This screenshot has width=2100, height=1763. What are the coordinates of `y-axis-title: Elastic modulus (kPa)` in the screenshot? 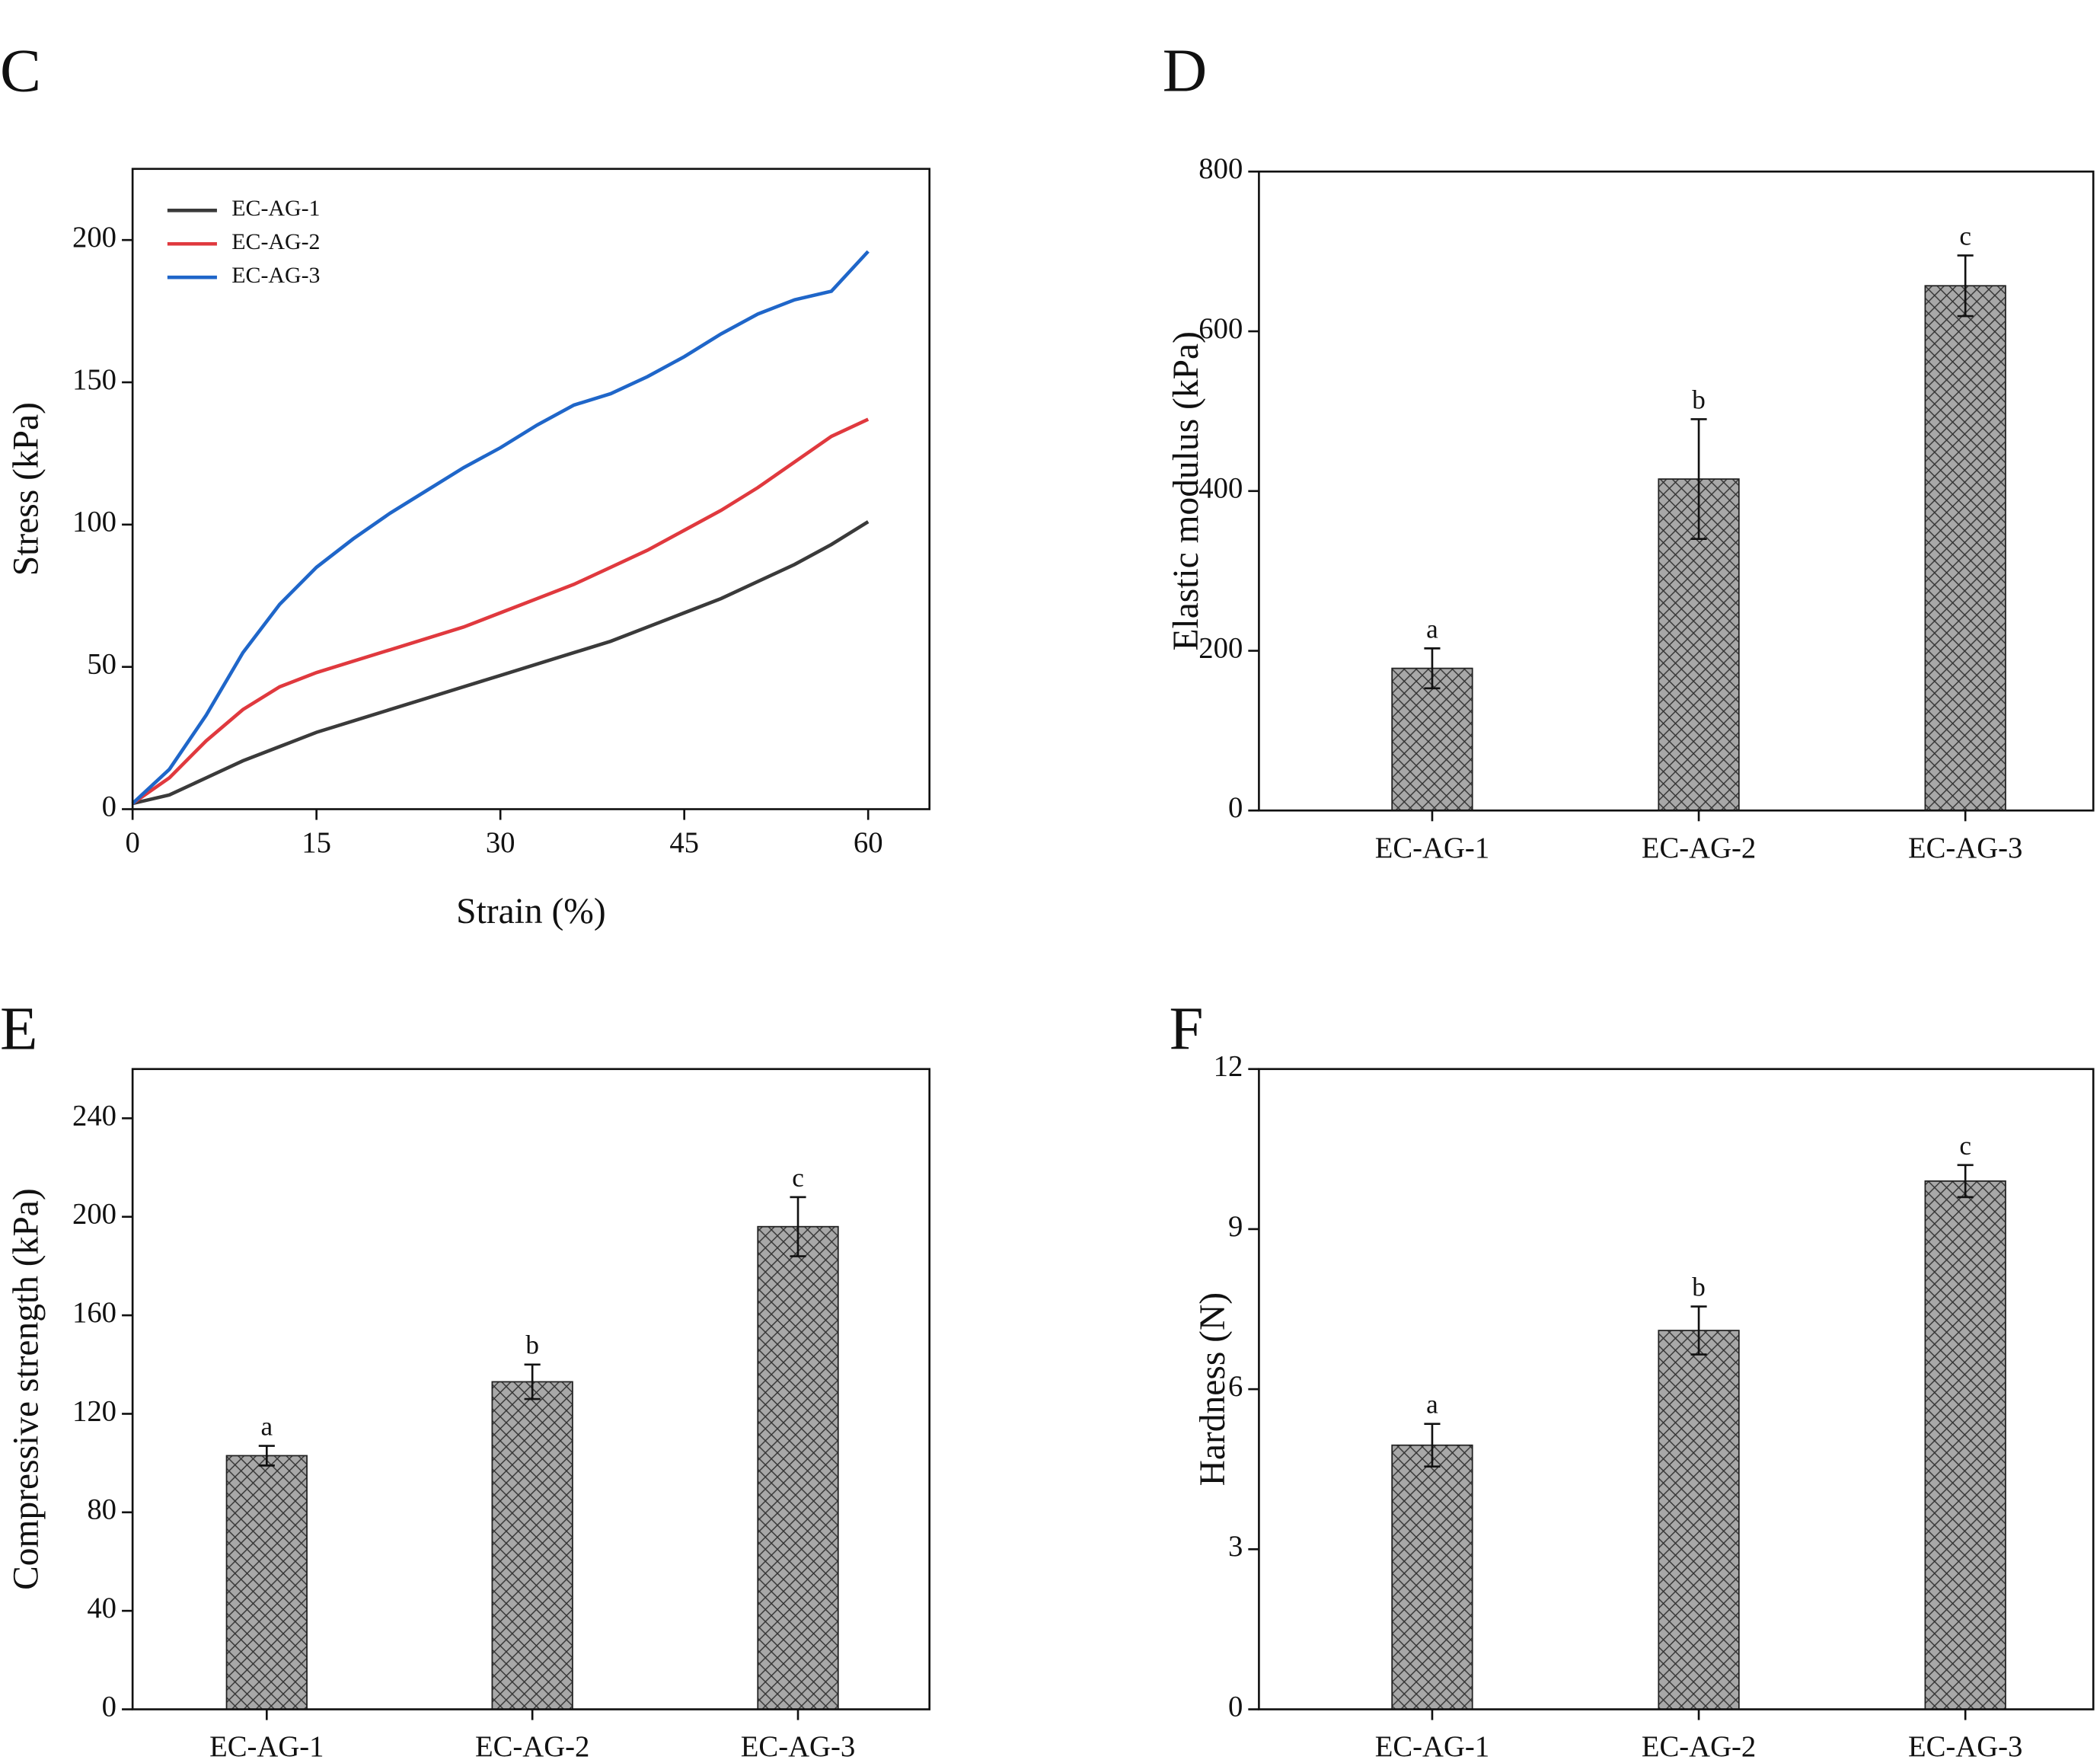 It's located at (1186, 490).